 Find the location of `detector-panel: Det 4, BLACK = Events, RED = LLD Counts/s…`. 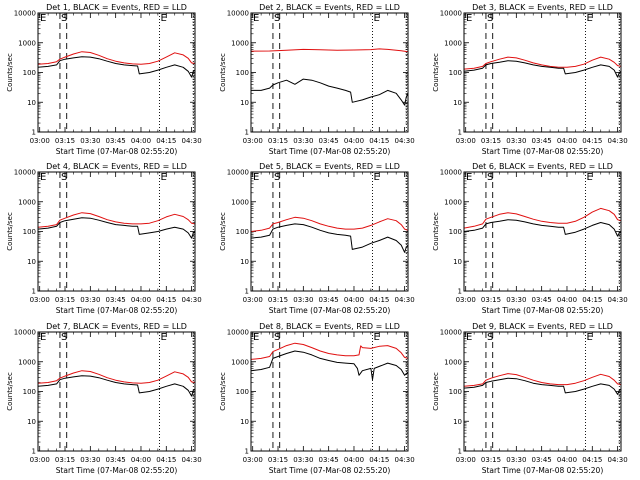

detector-panel: Det 4, BLACK = Events, RED = LLD Counts/s… is located at coordinates (104, 238).